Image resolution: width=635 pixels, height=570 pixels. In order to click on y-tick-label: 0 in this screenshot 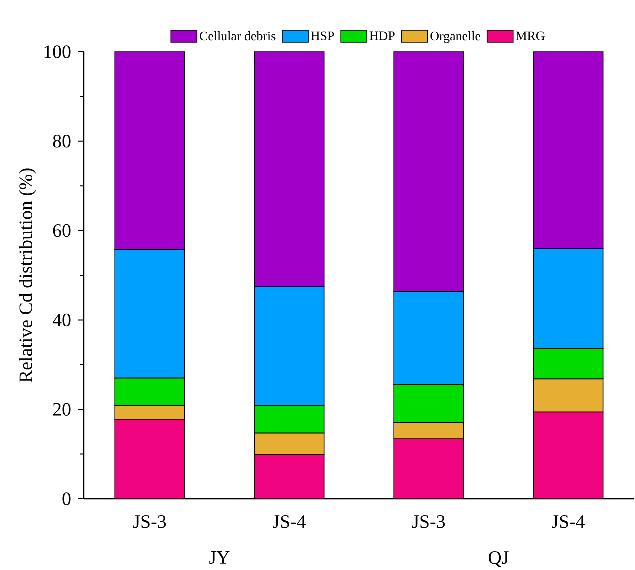, I will do `click(66, 499)`.